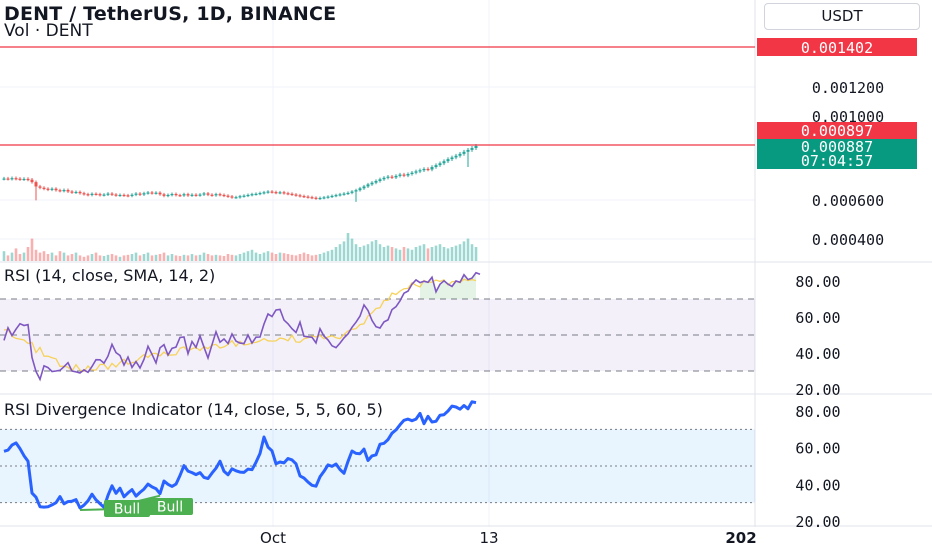 This screenshot has height=550, width=932. What do you see at coordinates (842, 16) in the screenshot?
I see `currency-selector-button: USDT` at bounding box center [842, 16].